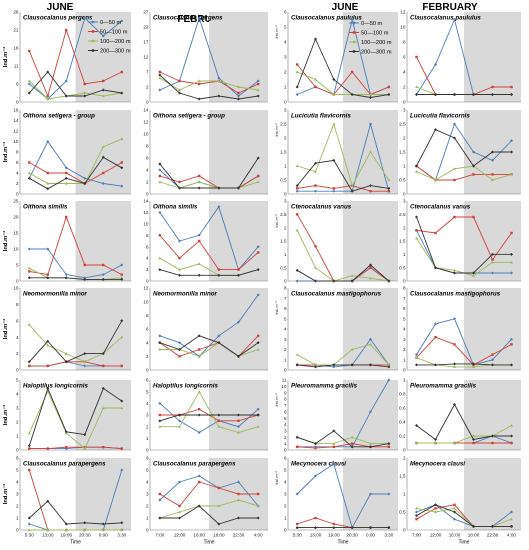 Image resolution: width=529 pixels, height=550 pixels. I want to click on panel-title: Clausocalanus paululus, so click(445, 18).